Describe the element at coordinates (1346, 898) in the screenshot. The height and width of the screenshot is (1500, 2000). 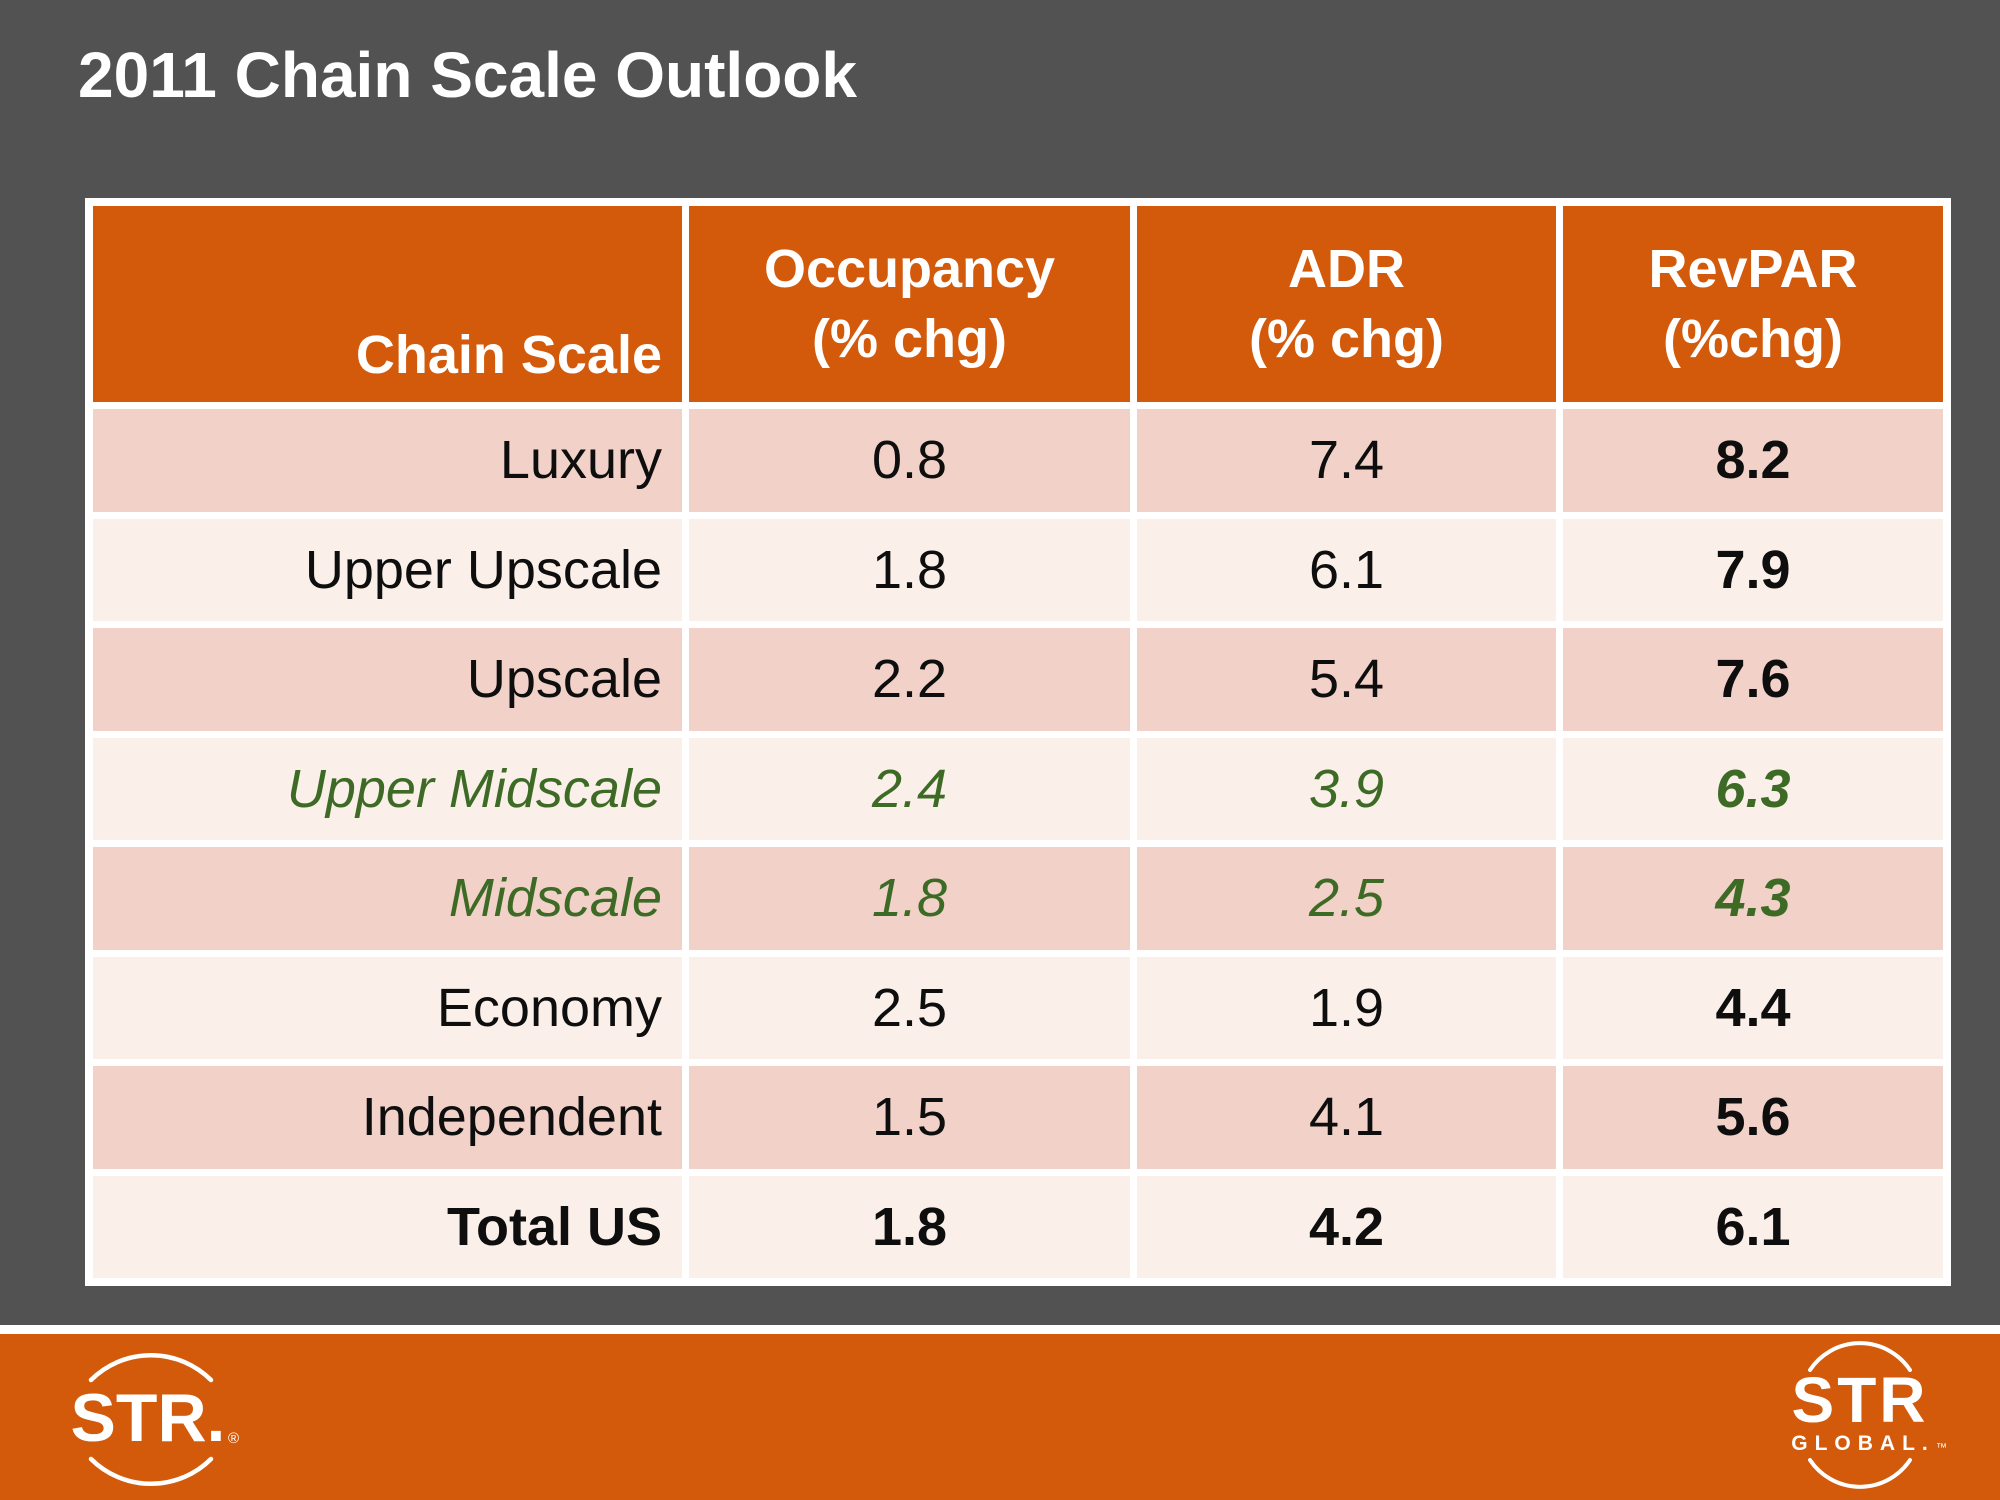
I see `adr-cell: 2.5` at that location.